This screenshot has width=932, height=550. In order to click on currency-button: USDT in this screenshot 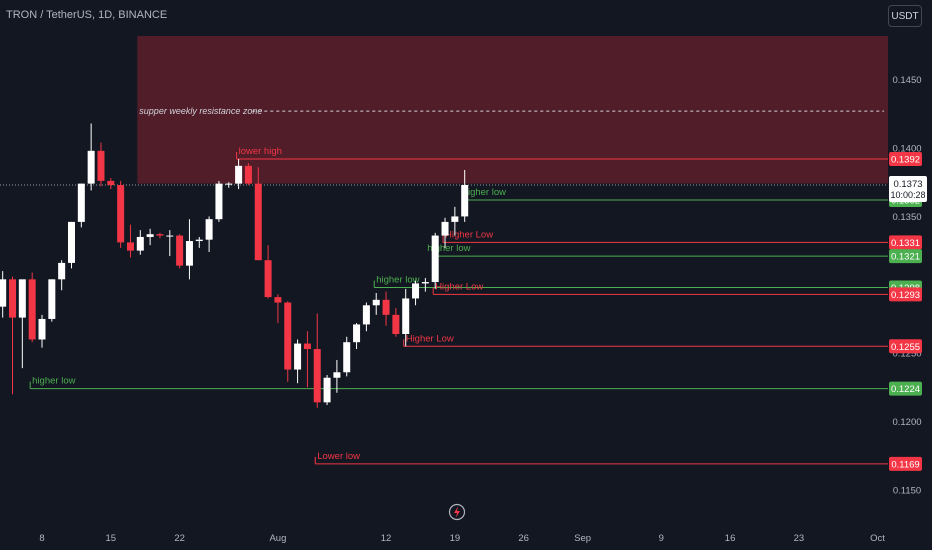, I will do `click(905, 16)`.